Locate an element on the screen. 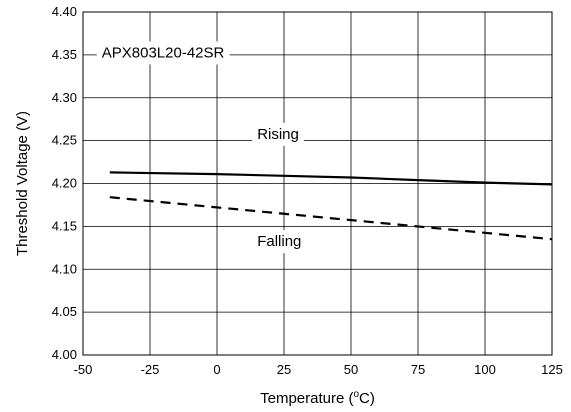  y-axis-title: Threshold Voltage (V) is located at coordinates (22, 183).